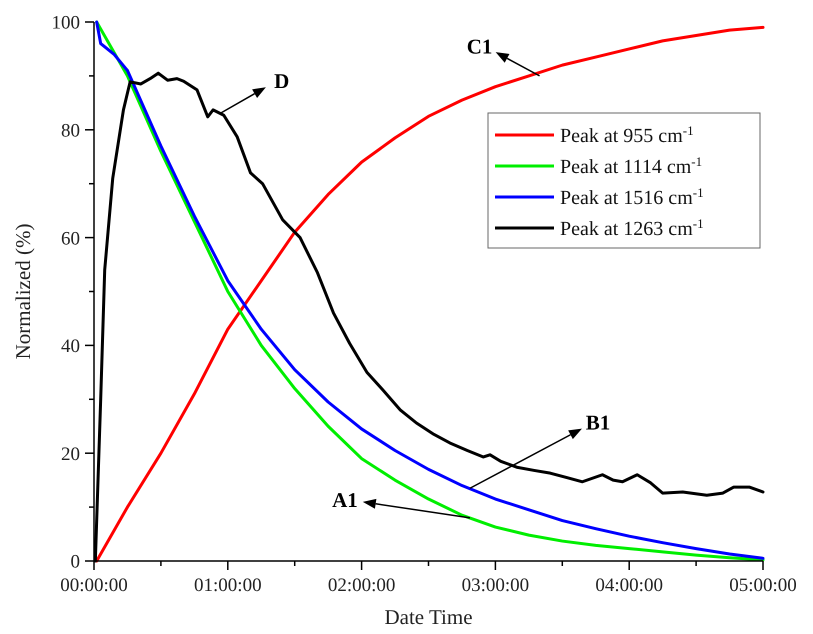 Image resolution: width=813 pixels, height=634 pixels. Describe the element at coordinates (428, 617) in the screenshot. I see `x-axis-title: Date Time` at that location.